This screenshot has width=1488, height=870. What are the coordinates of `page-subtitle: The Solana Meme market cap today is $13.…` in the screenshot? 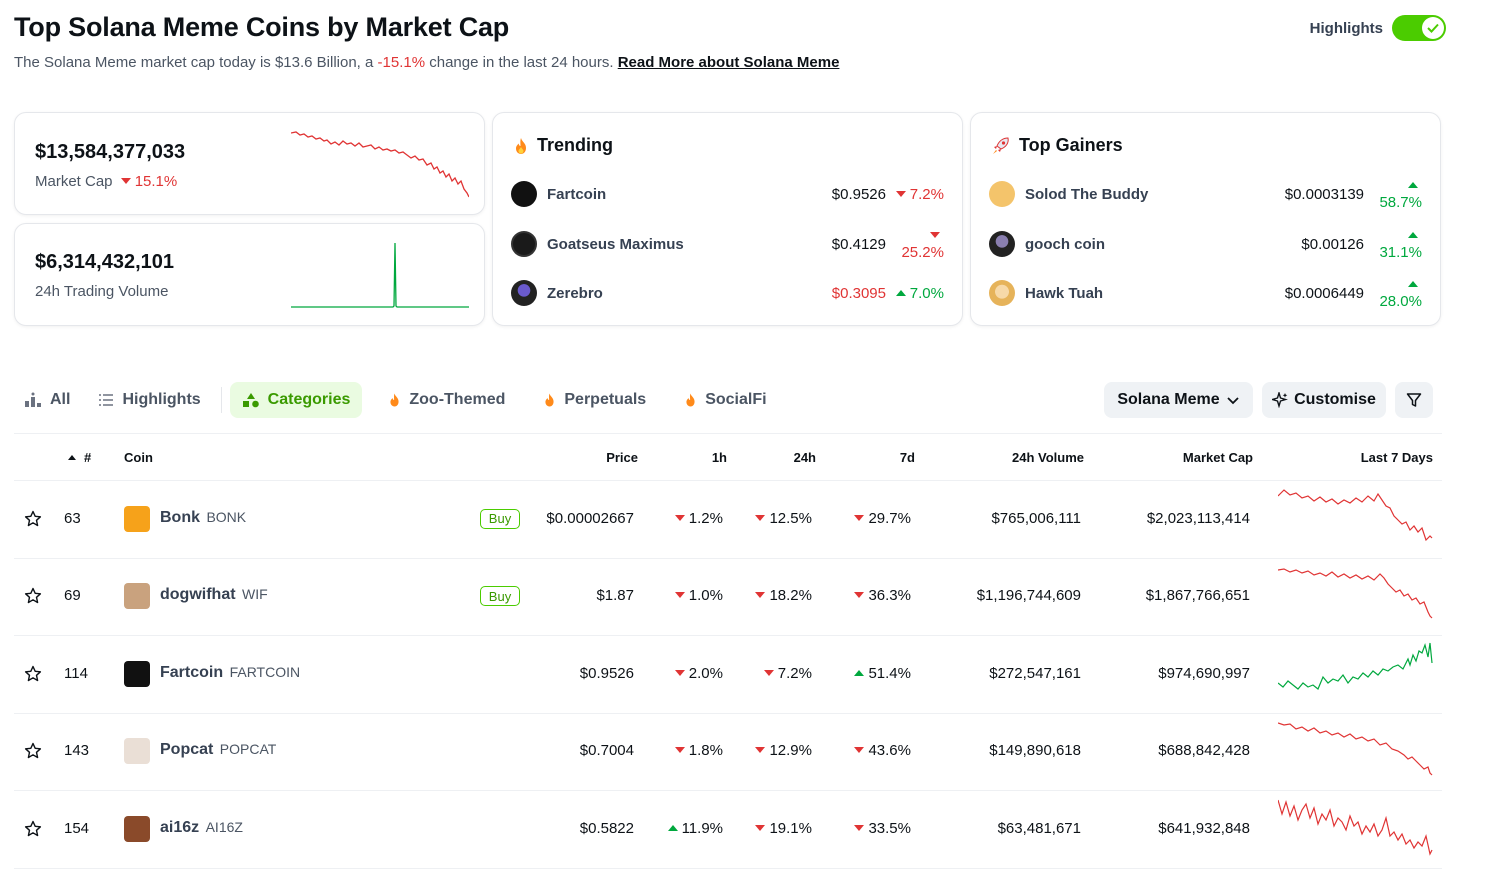 It's located at (426, 62).